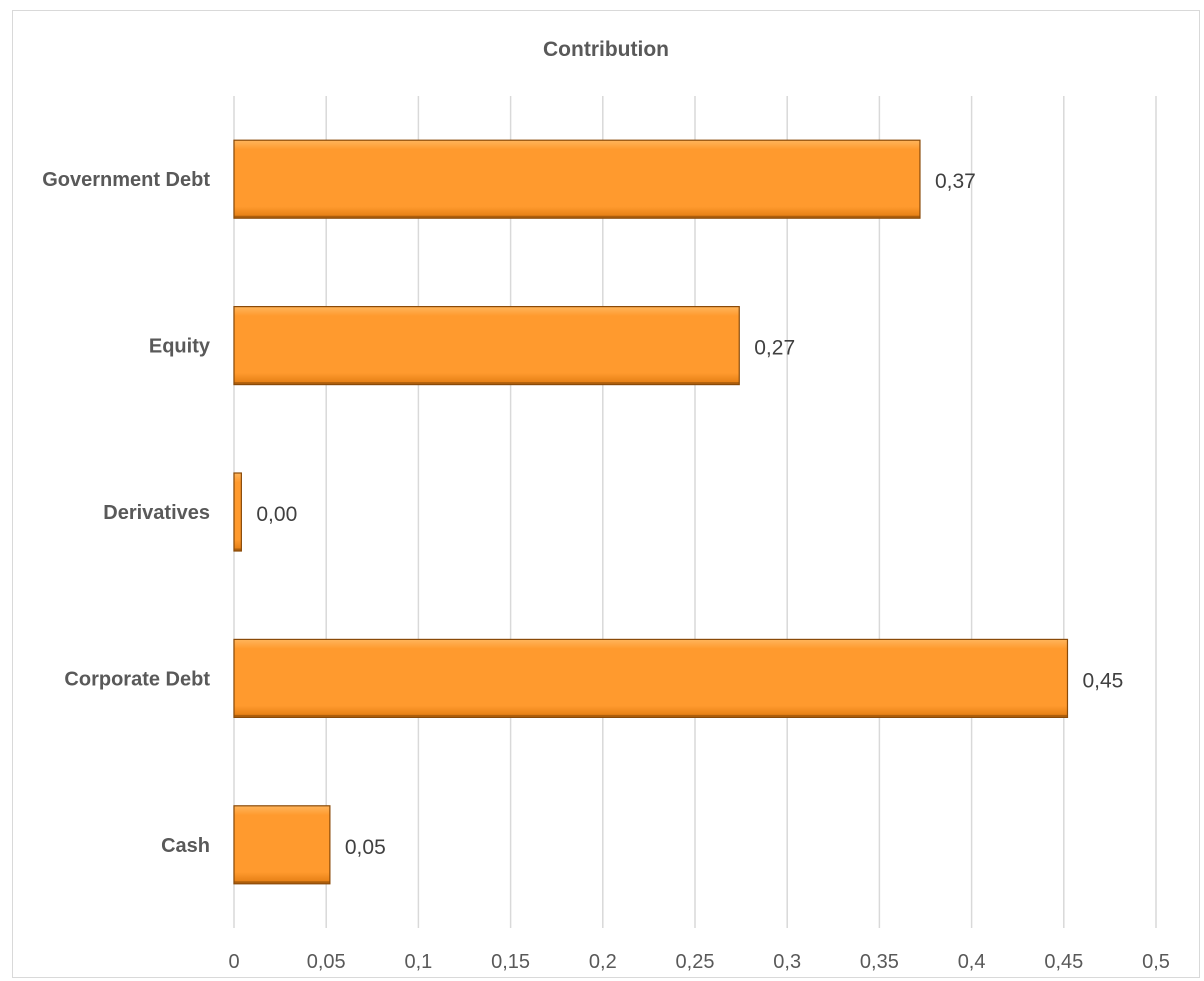 The image size is (1204, 981). Describe the element at coordinates (276, 514) in the screenshot. I see `data-label-2: 0,00` at that location.